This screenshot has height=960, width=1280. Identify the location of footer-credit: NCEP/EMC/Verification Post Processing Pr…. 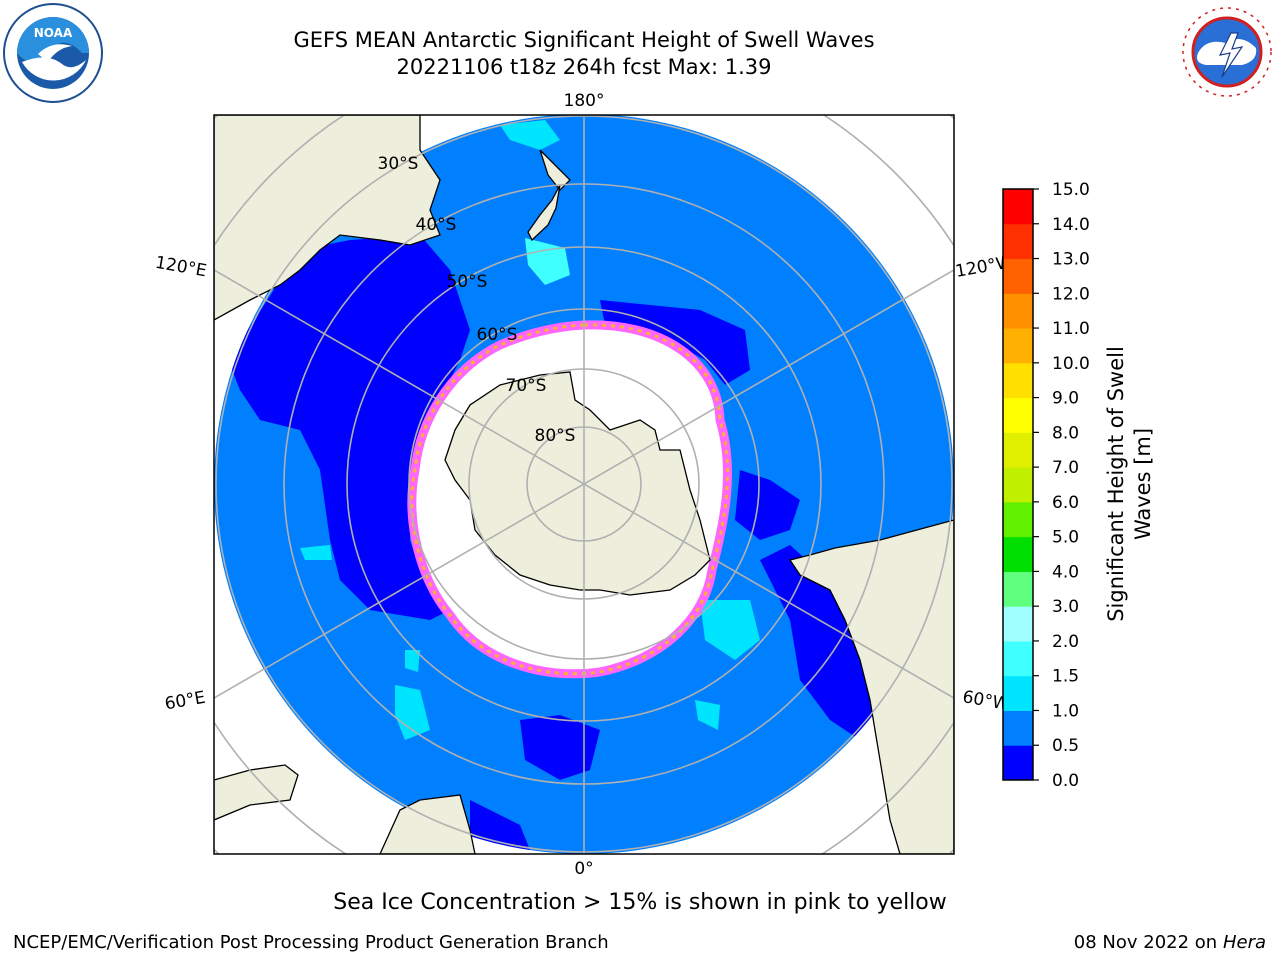
(311, 942).